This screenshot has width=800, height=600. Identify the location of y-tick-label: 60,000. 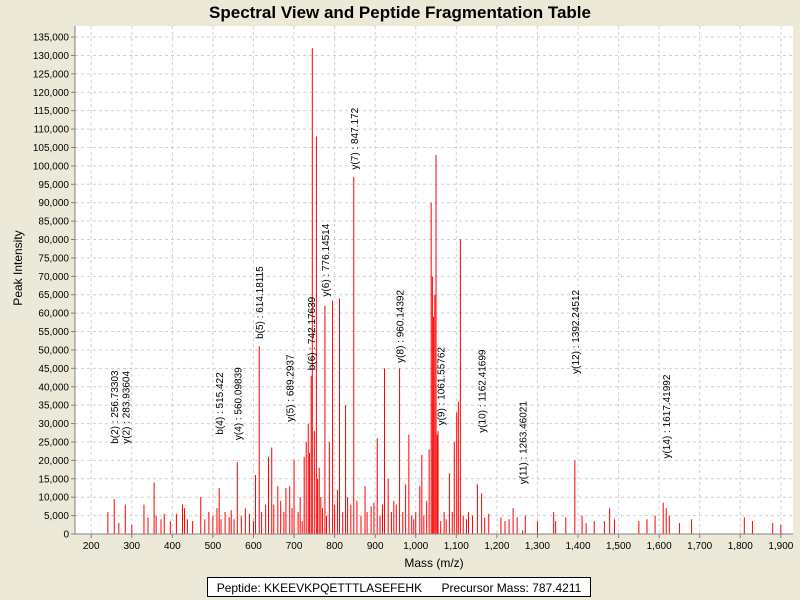
(53, 314).